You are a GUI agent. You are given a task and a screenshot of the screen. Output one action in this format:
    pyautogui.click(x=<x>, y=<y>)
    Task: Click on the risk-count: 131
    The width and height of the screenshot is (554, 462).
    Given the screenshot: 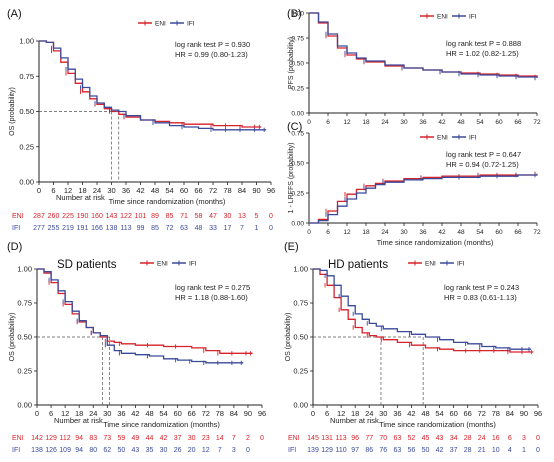 What is the action you would take?
    pyautogui.click(x=327, y=438)
    